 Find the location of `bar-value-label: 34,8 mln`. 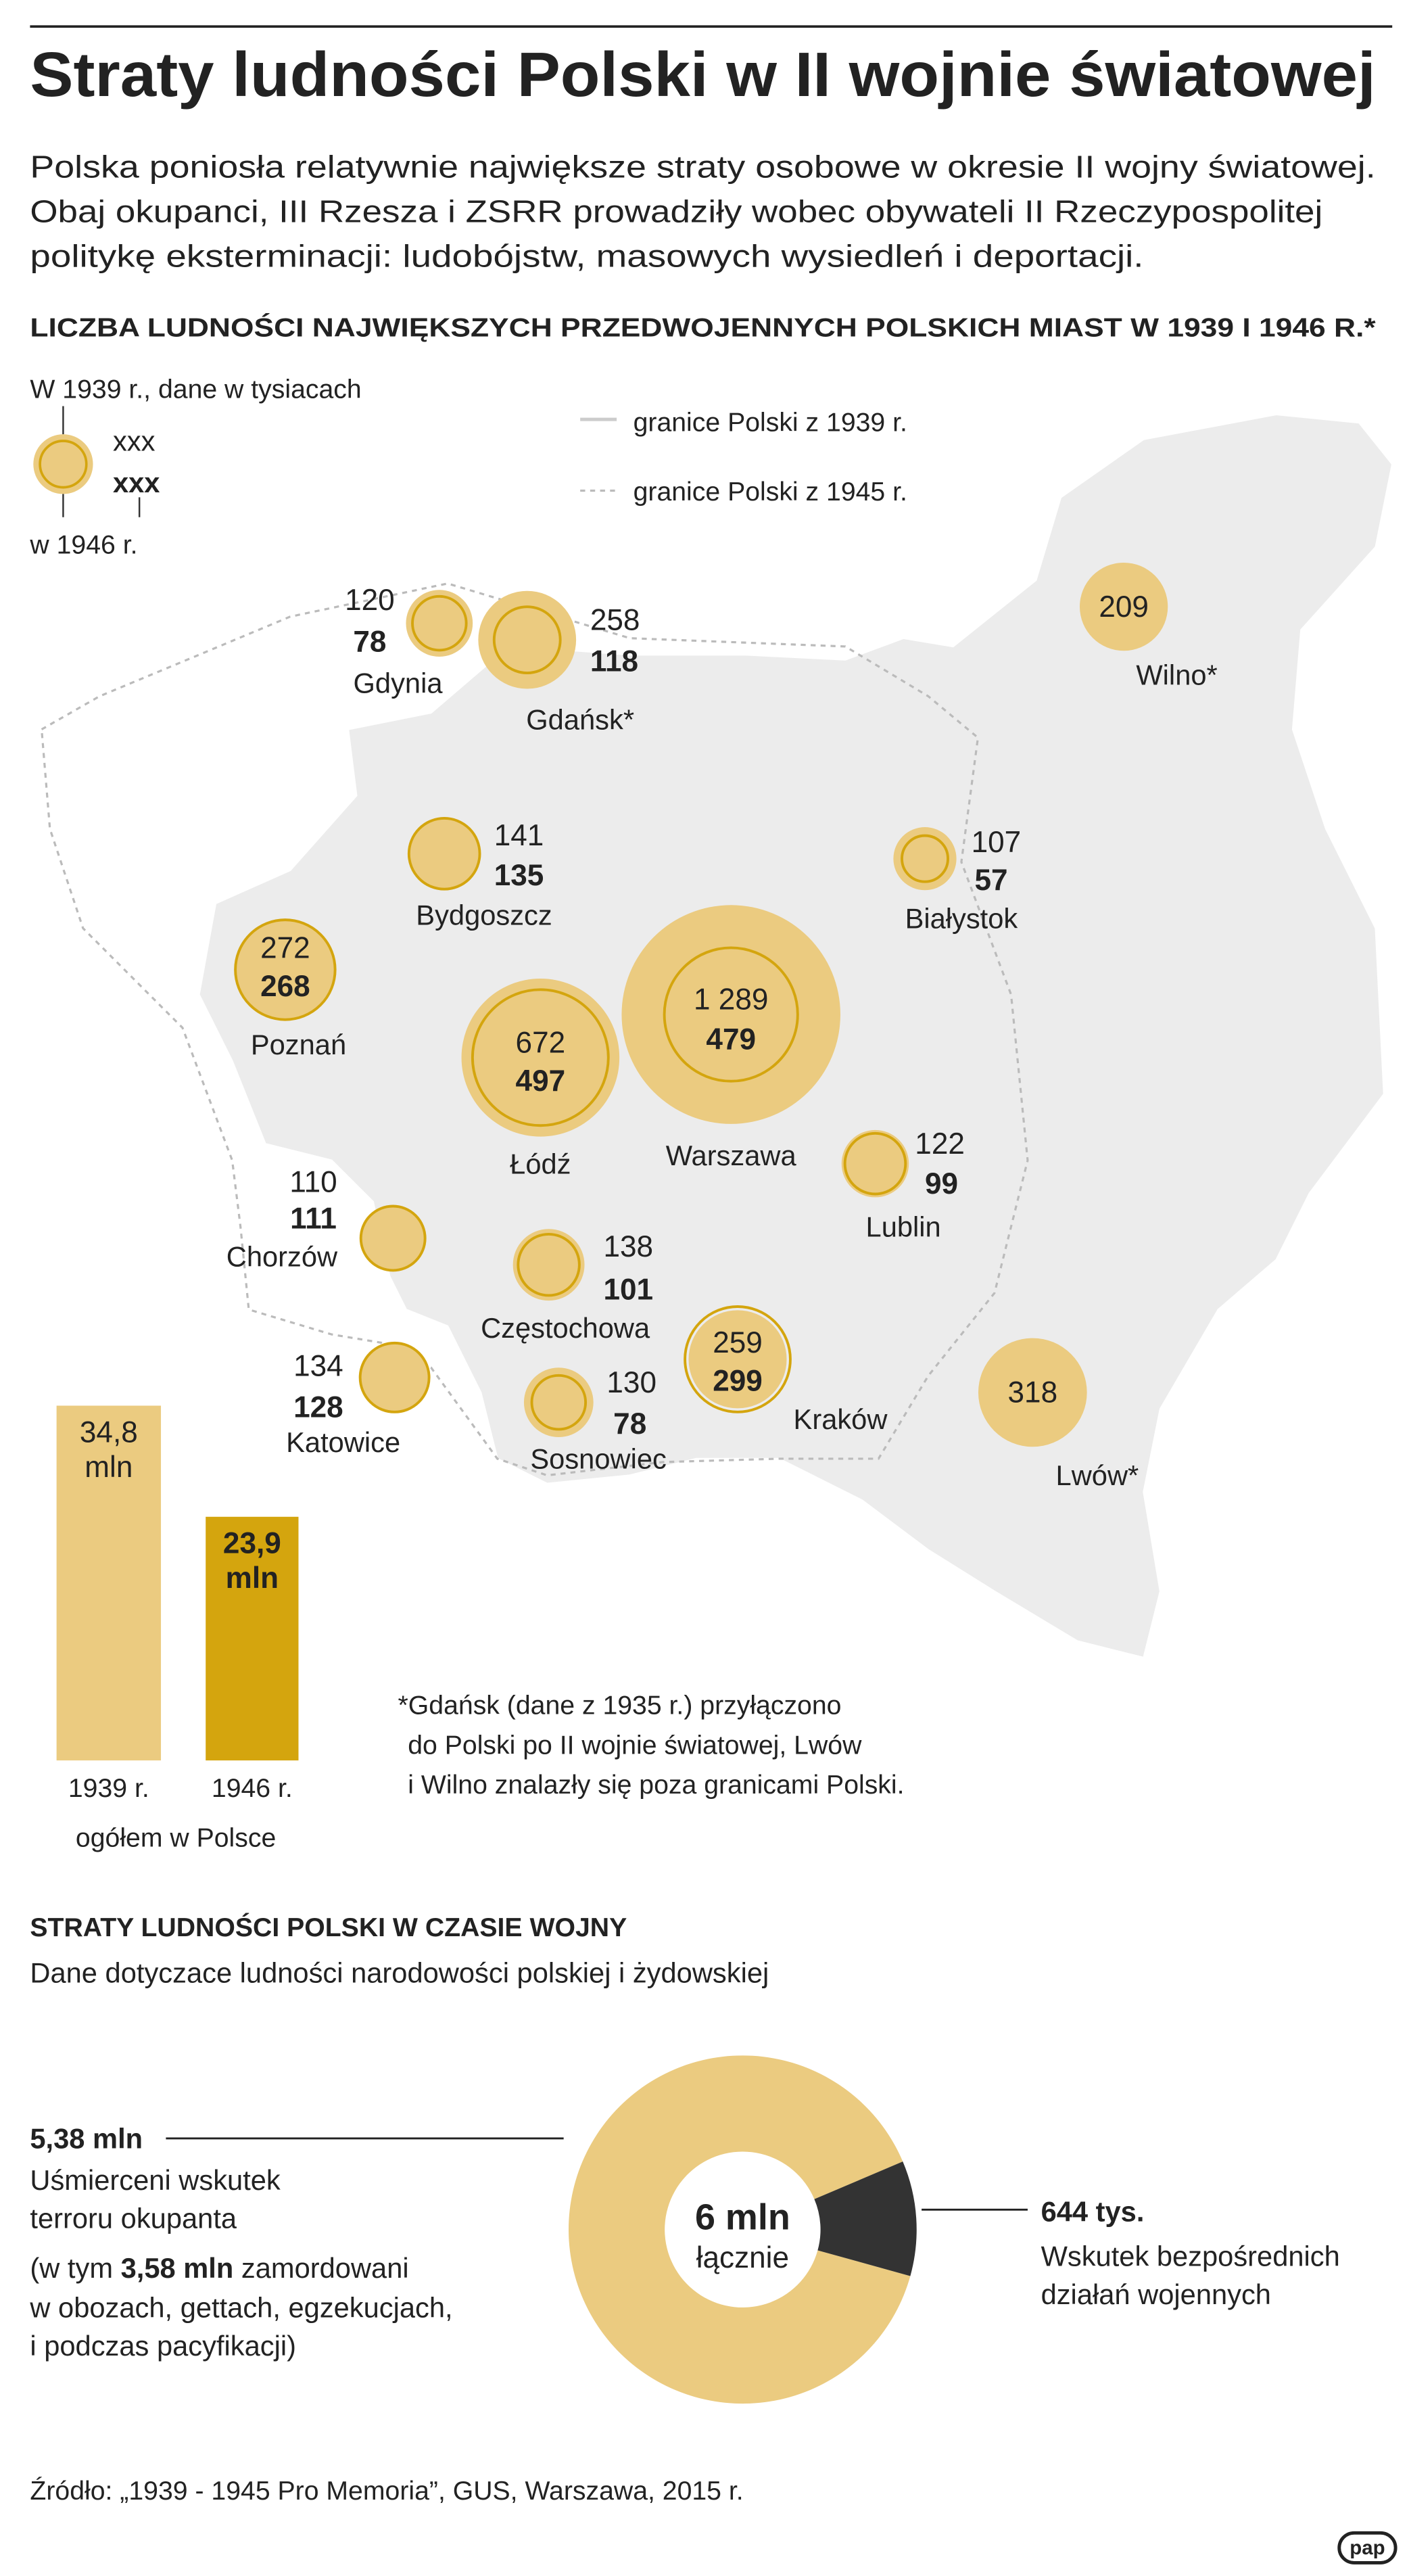

bar-value-label: 34,8 mln is located at coordinates (109, 1449).